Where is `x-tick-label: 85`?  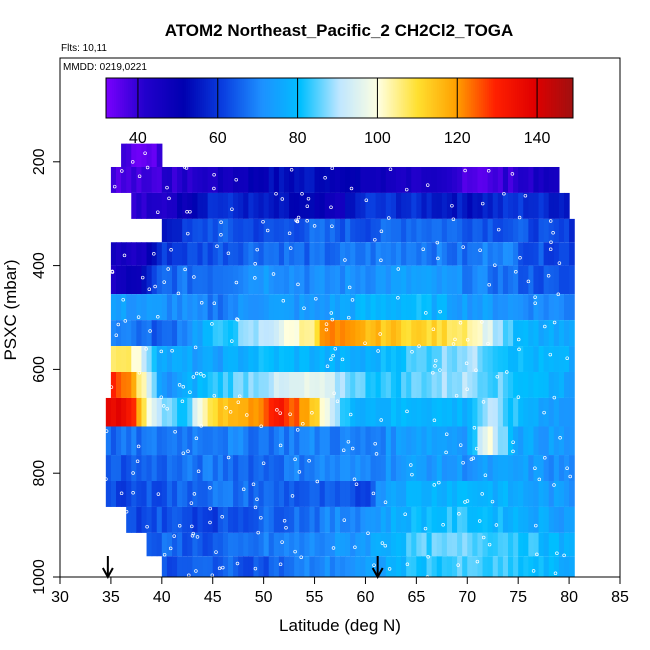 x-tick-label: 85 is located at coordinates (620, 597).